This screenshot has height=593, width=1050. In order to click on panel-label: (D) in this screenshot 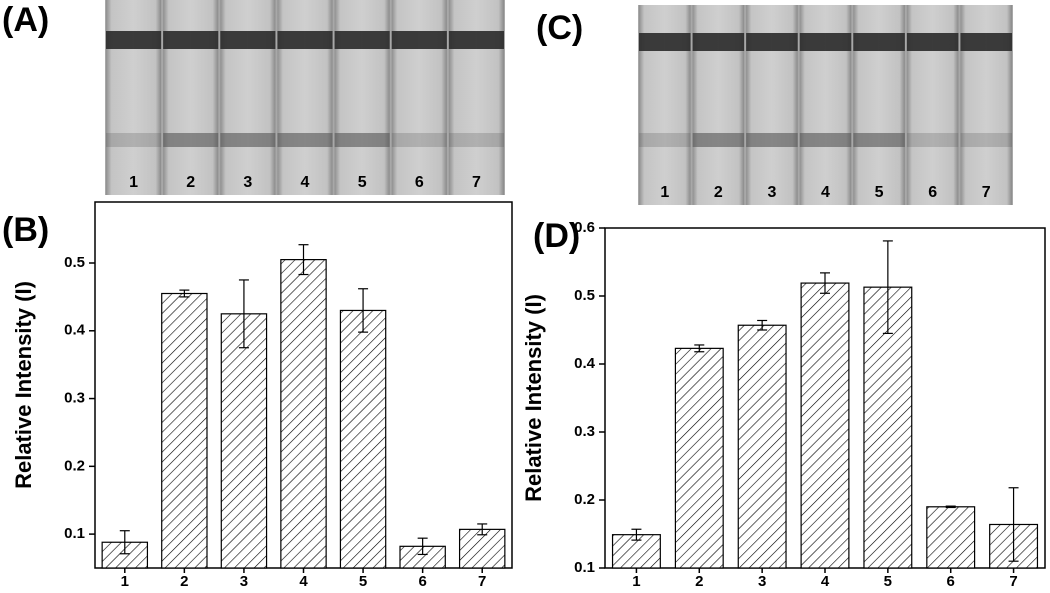, I will do `click(556, 236)`.